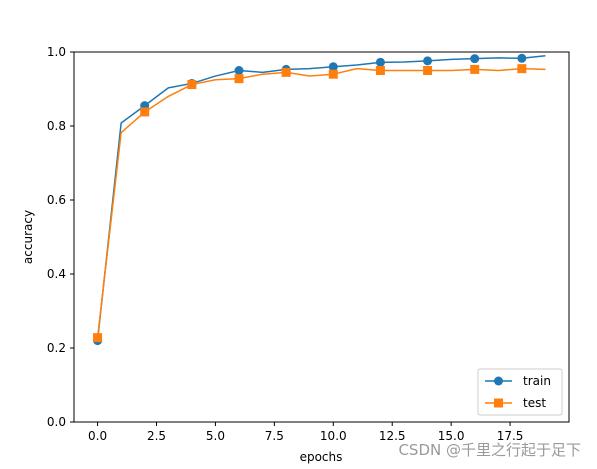  What do you see at coordinates (534, 403) in the screenshot?
I see `legend-label-test: test` at bounding box center [534, 403].